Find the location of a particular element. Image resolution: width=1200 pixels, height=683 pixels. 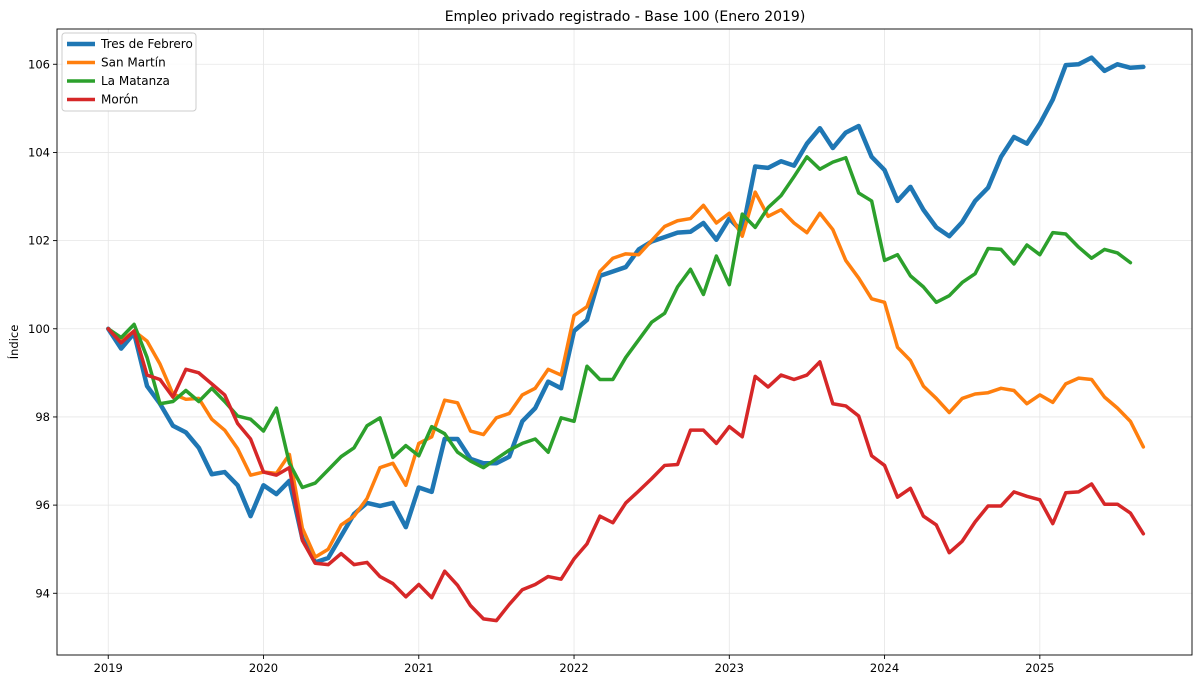

y-tick-label: 104 is located at coordinates (39, 152).